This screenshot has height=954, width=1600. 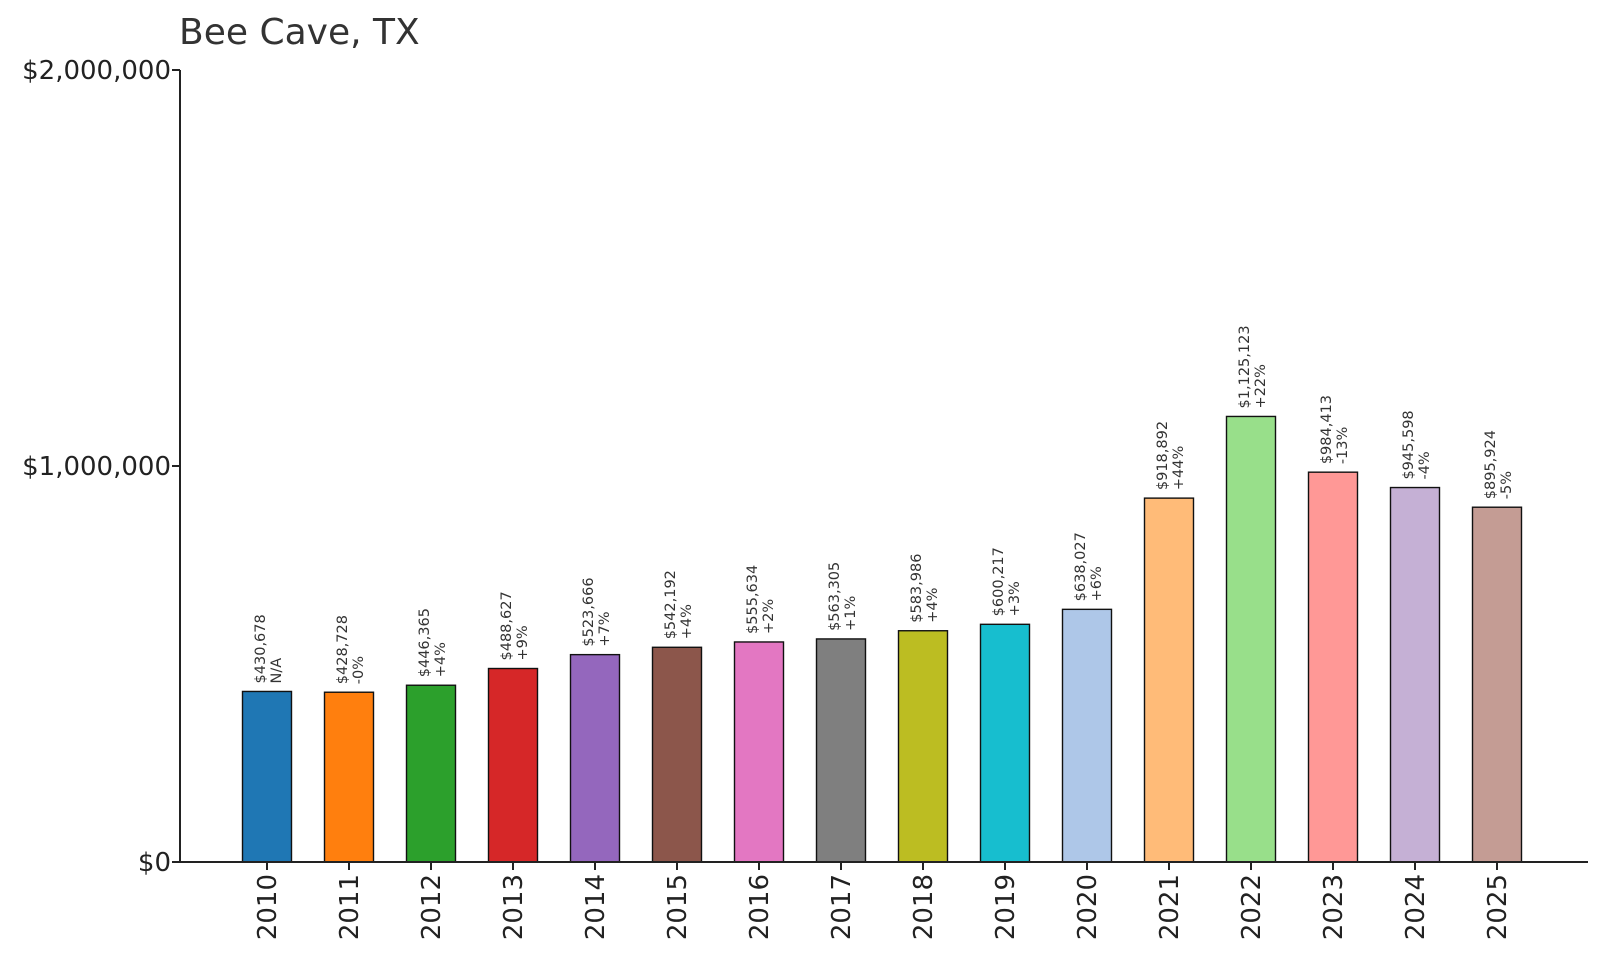 What do you see at coordinates (1415, 674) in the screenshot?
I see `bar-2024` at bounding box center [1415, 674].